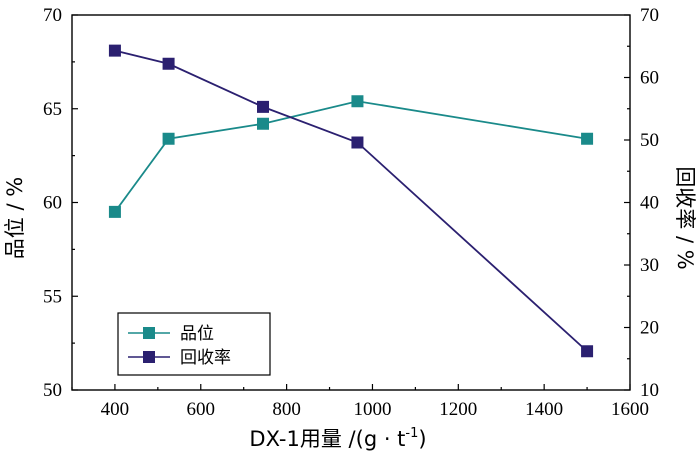  Describe the element at coordinates (52, 109) in the screenshot. I see `y-left-tick-label: 65` at that location.